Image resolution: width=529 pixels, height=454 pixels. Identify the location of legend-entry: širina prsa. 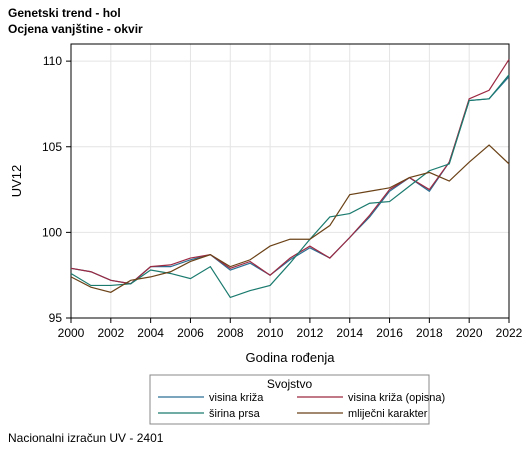
(235, 414).